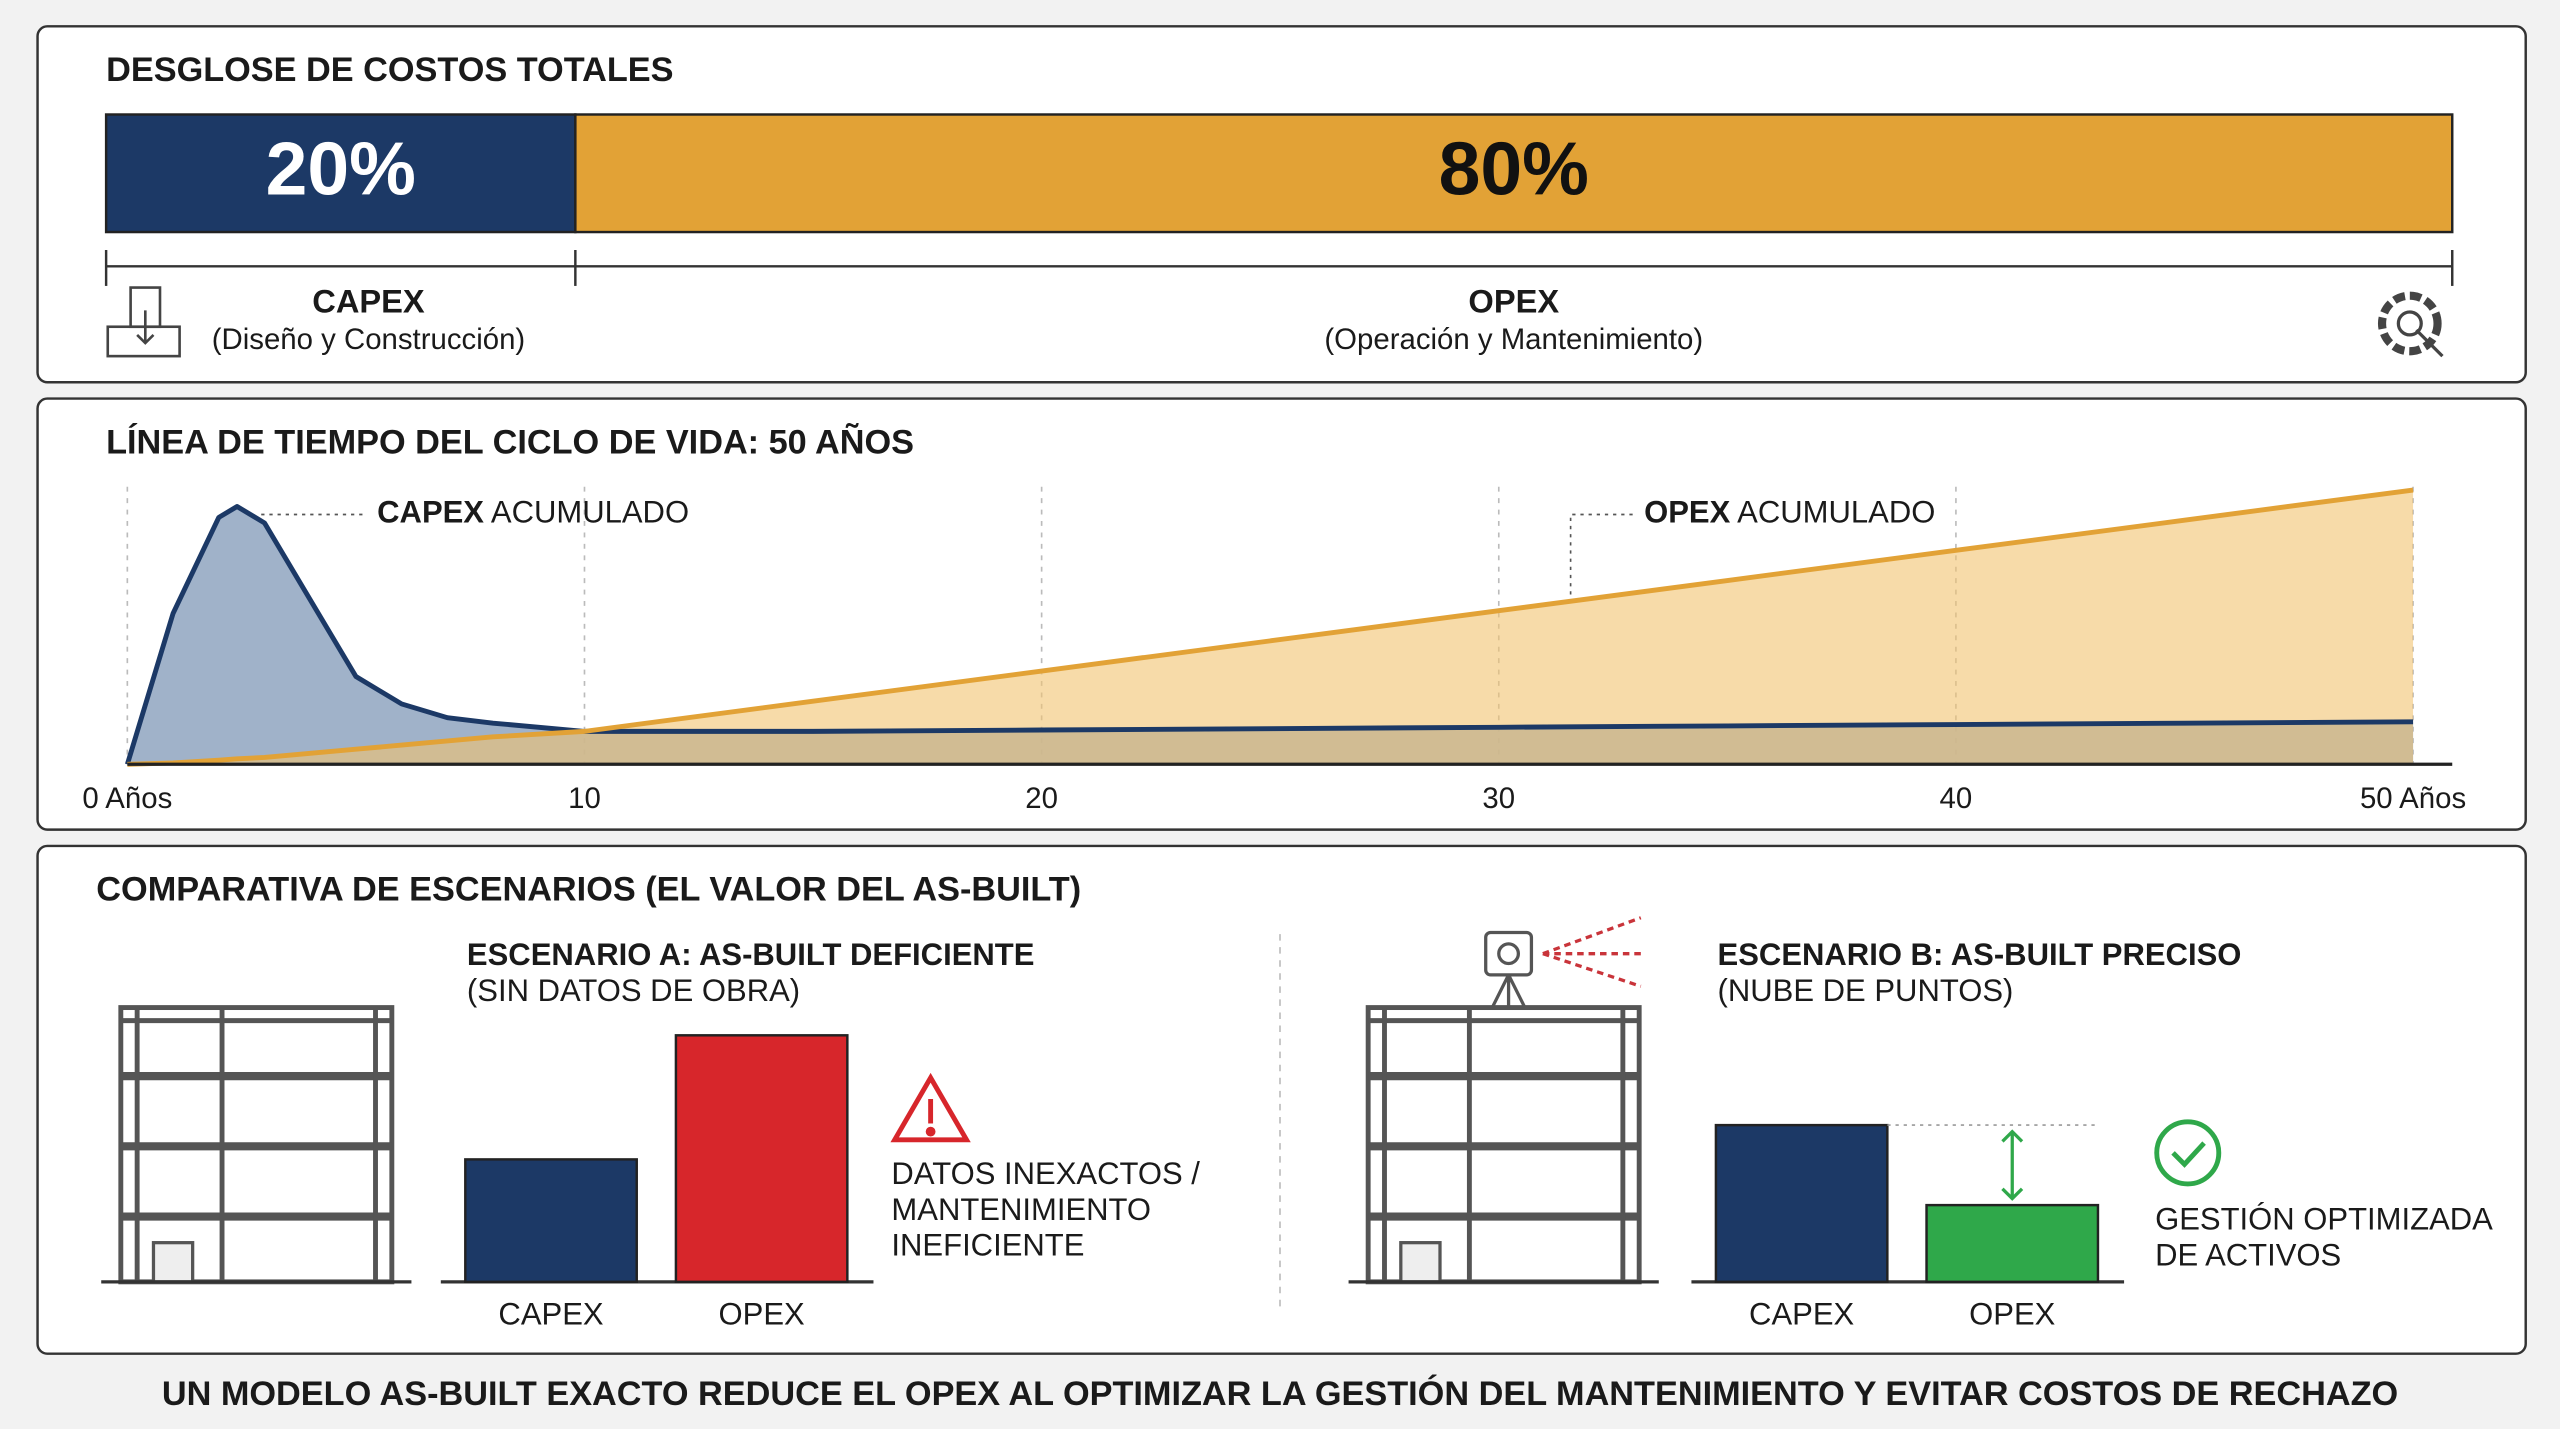 This screenshot has height=1429, width=2560. I want to click on chart-title: ESCENARIO A: AS-BUILT DEFICIENTE, so click(750, 954).